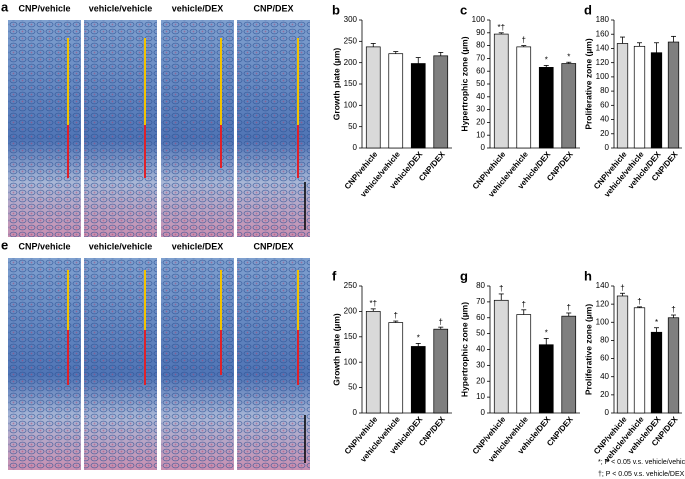  What do you see at coordinates (588, 275) in the screenshot?
I see `panel-label: h` at bounding box center [588, 275].